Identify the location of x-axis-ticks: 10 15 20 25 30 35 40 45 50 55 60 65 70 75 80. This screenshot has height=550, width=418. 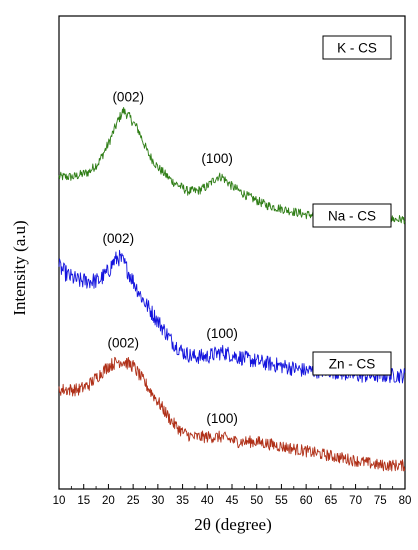
(232, 495).